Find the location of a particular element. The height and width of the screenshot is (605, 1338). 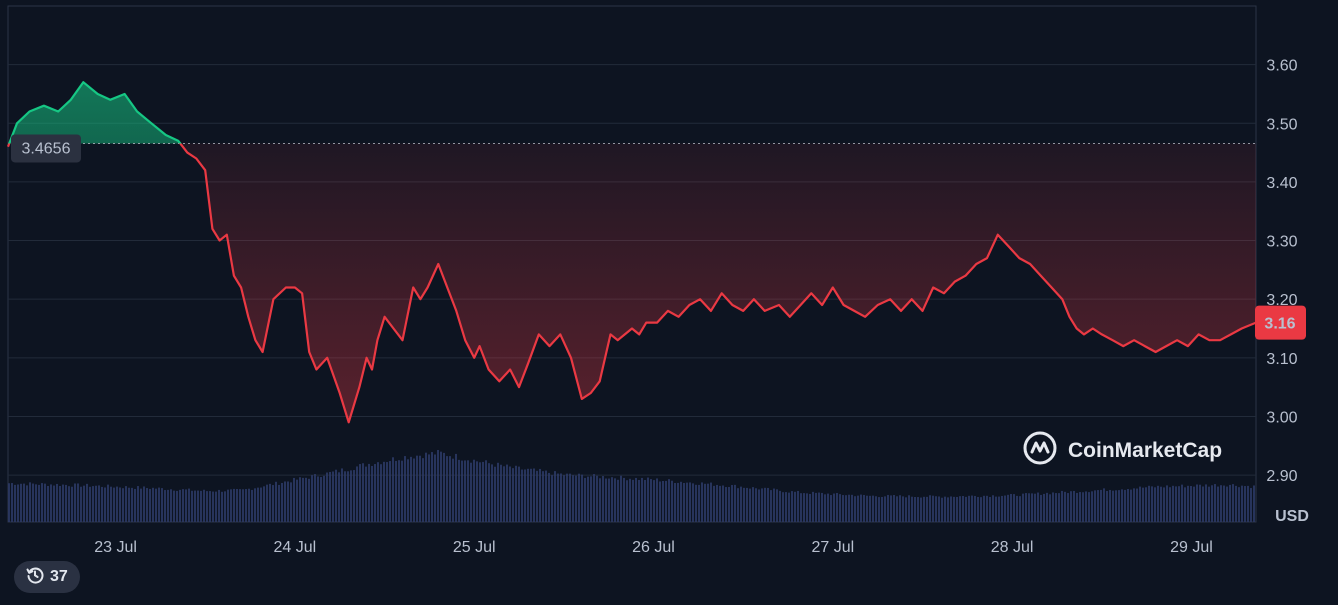

y-tick-label: 3.10 is located at coordinates (1281, 359).